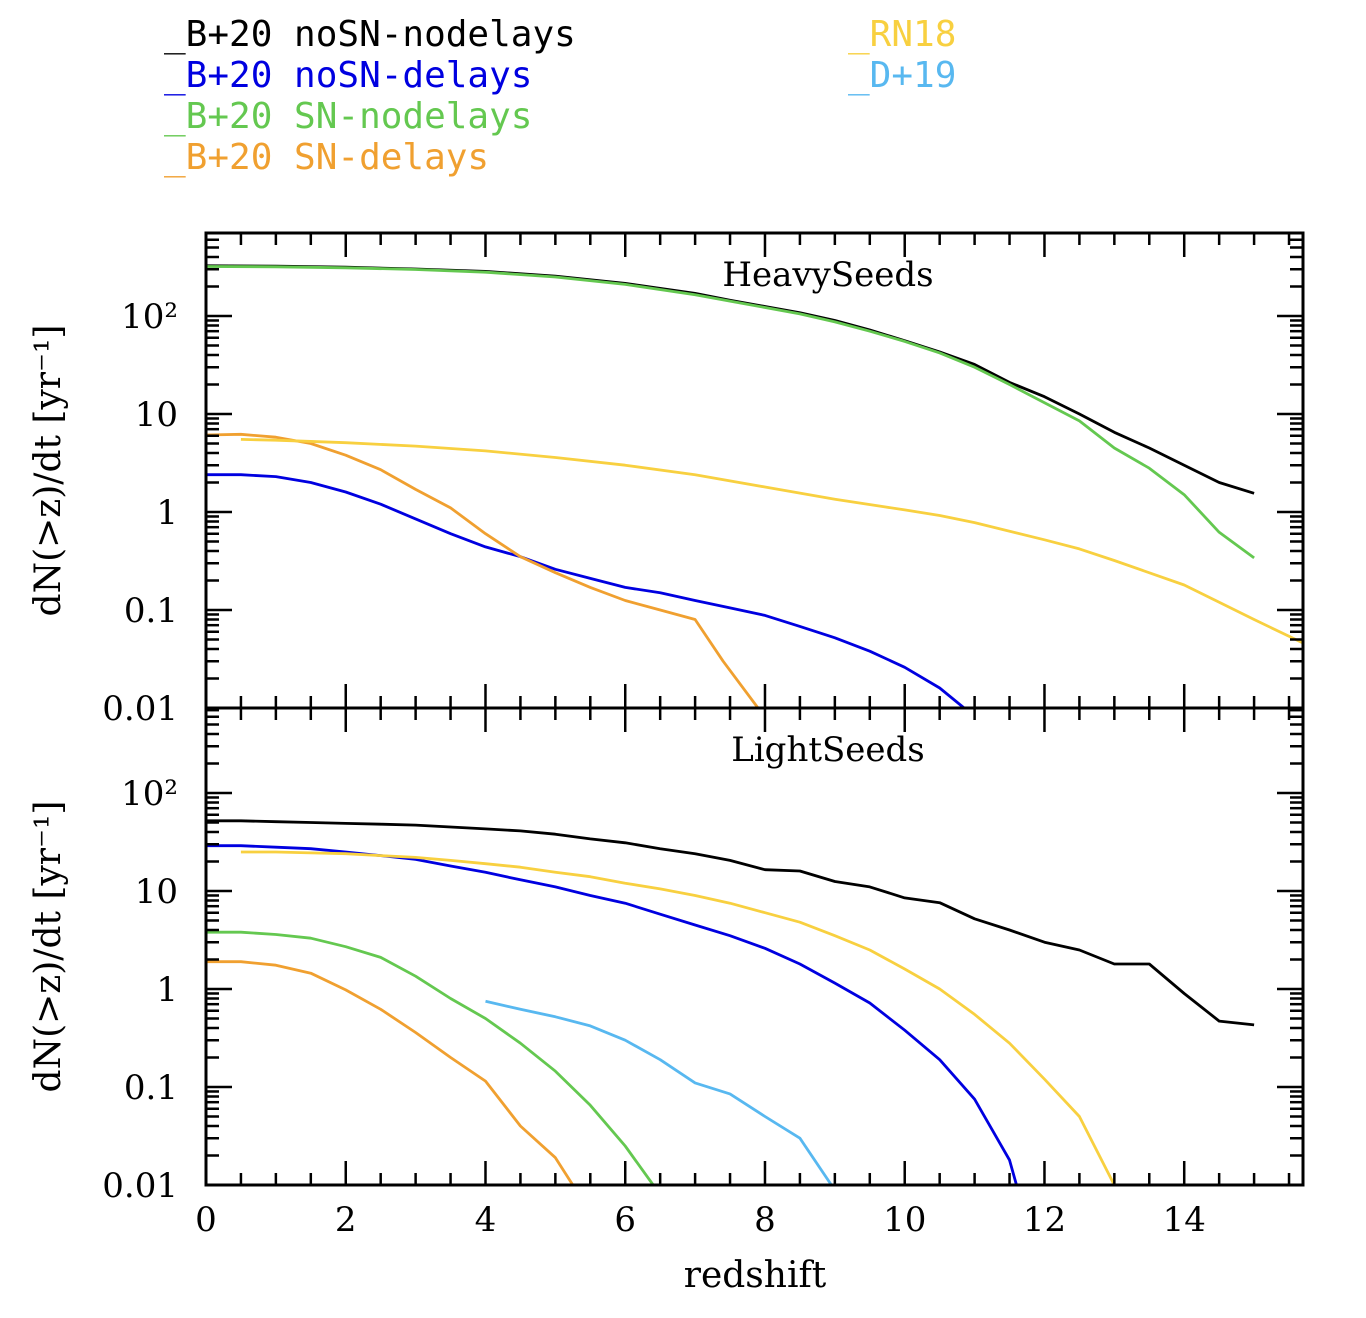  What do you see at coordinates (348, 75) in the screenshot?
I see `legend-entry: _B+20 noSN-delays` at bounding box center [348, 75].